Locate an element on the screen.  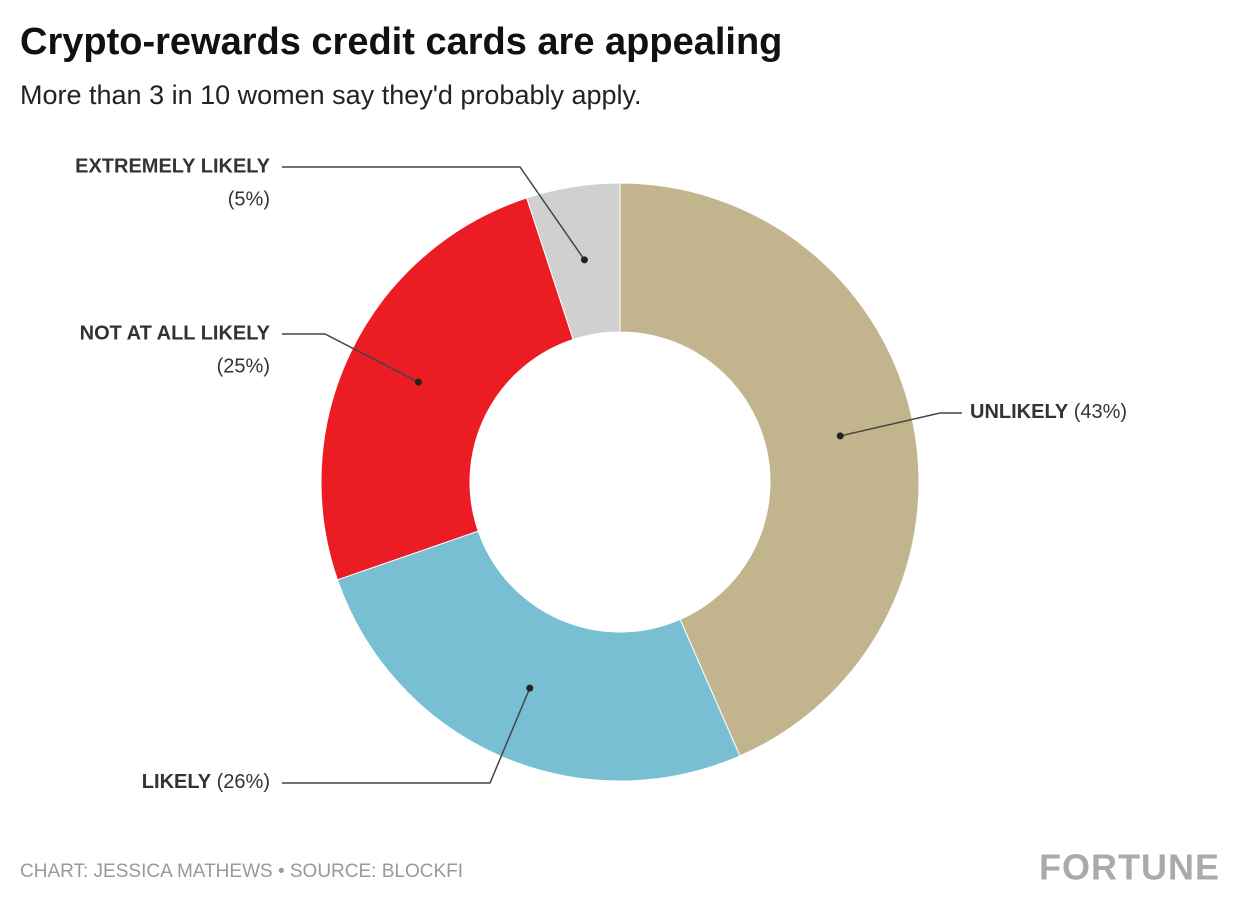
value-label: (5%) is located at coordinates (249, 199).